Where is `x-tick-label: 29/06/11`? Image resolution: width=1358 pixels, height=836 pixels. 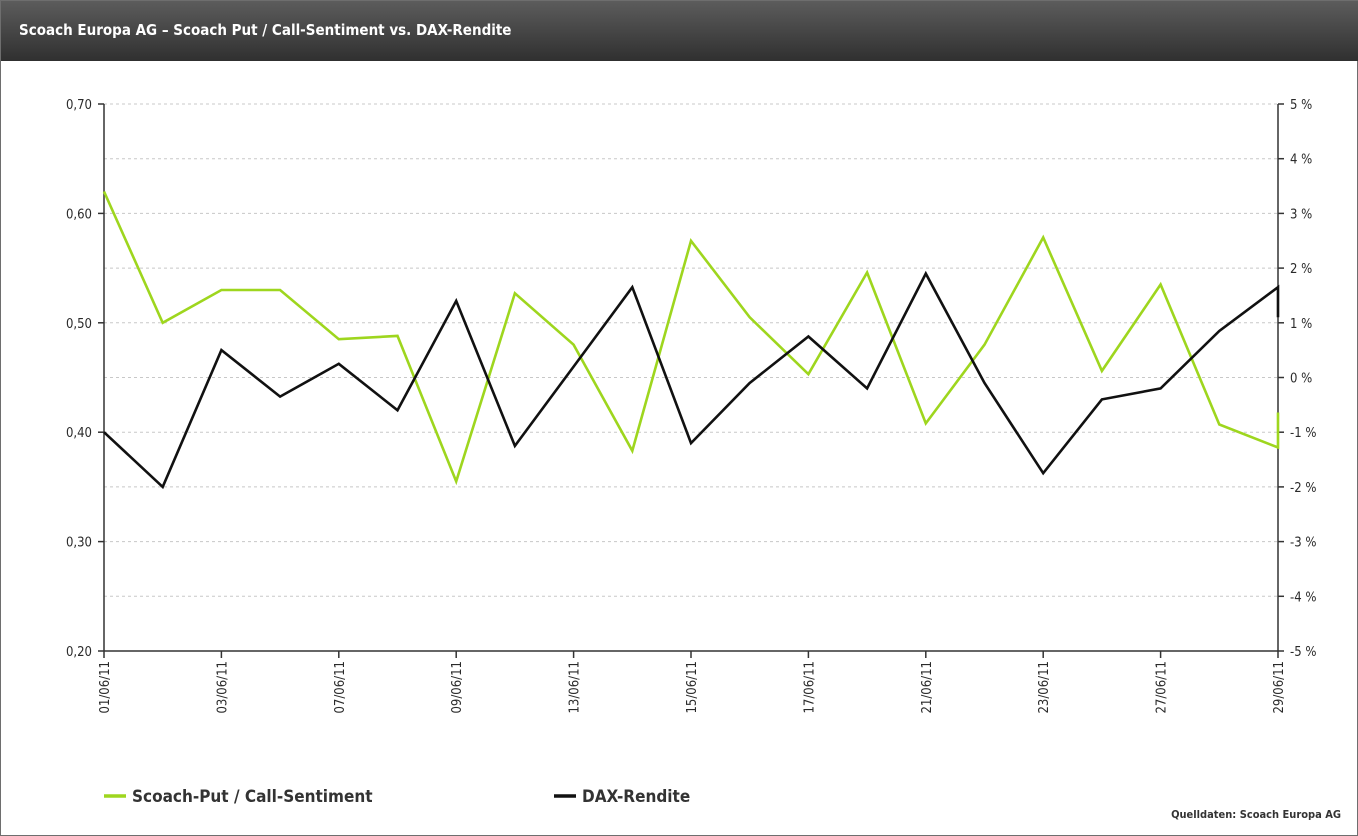 x-tick-label: 29/06/11 is located at coordinates (1279, 687).